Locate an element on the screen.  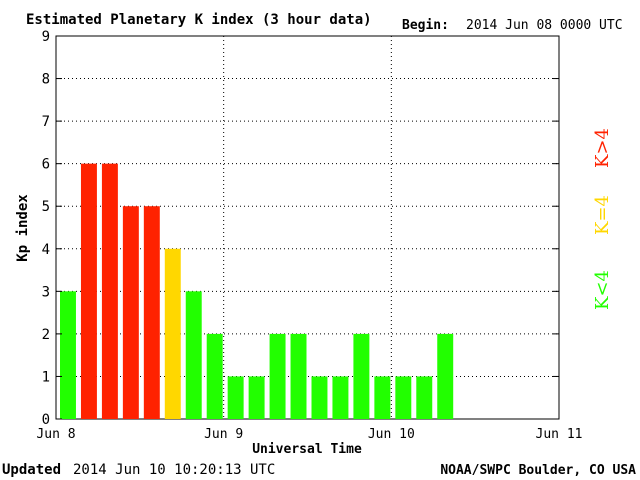
legend-k-less-4: K<4 is located at coordinates (602, 290).